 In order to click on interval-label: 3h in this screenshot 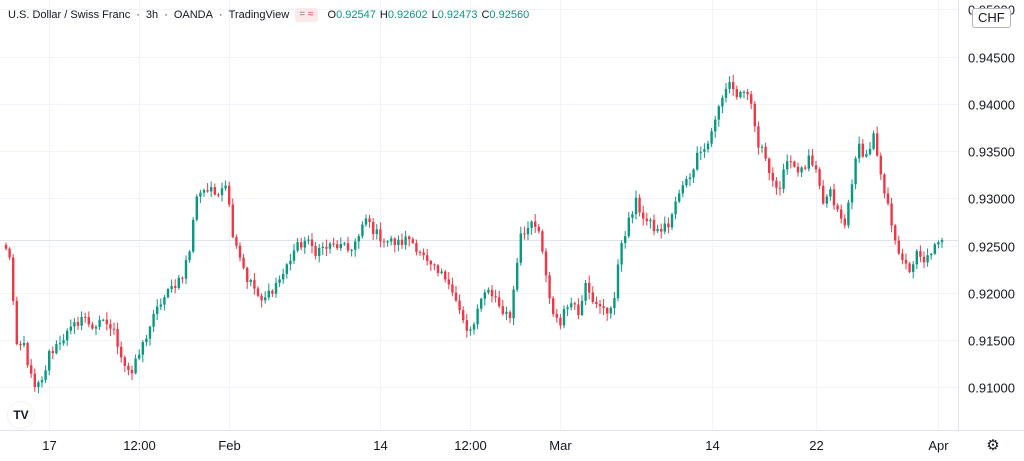, I will do `click(152, 15)`.